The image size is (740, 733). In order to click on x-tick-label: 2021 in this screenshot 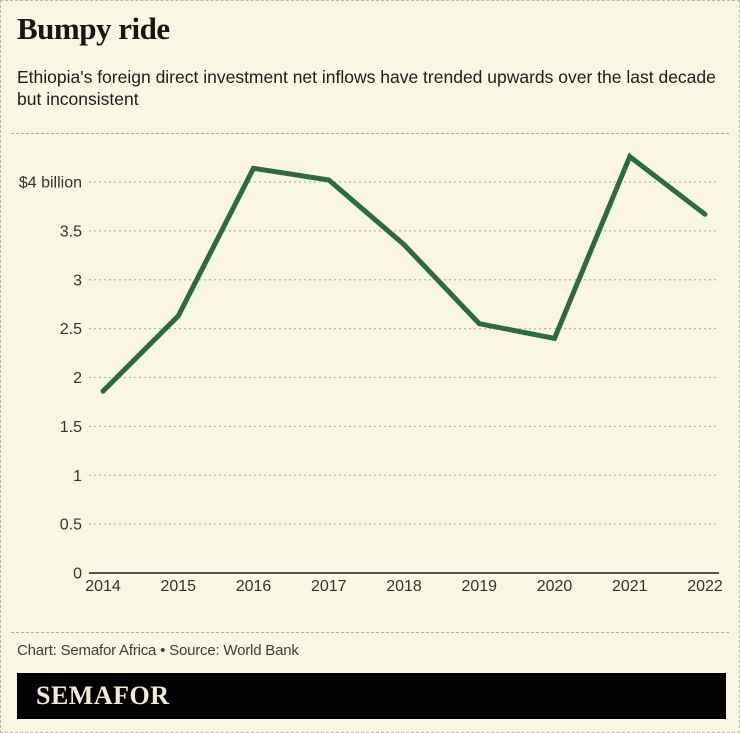, I will do `click(630, 586)`.